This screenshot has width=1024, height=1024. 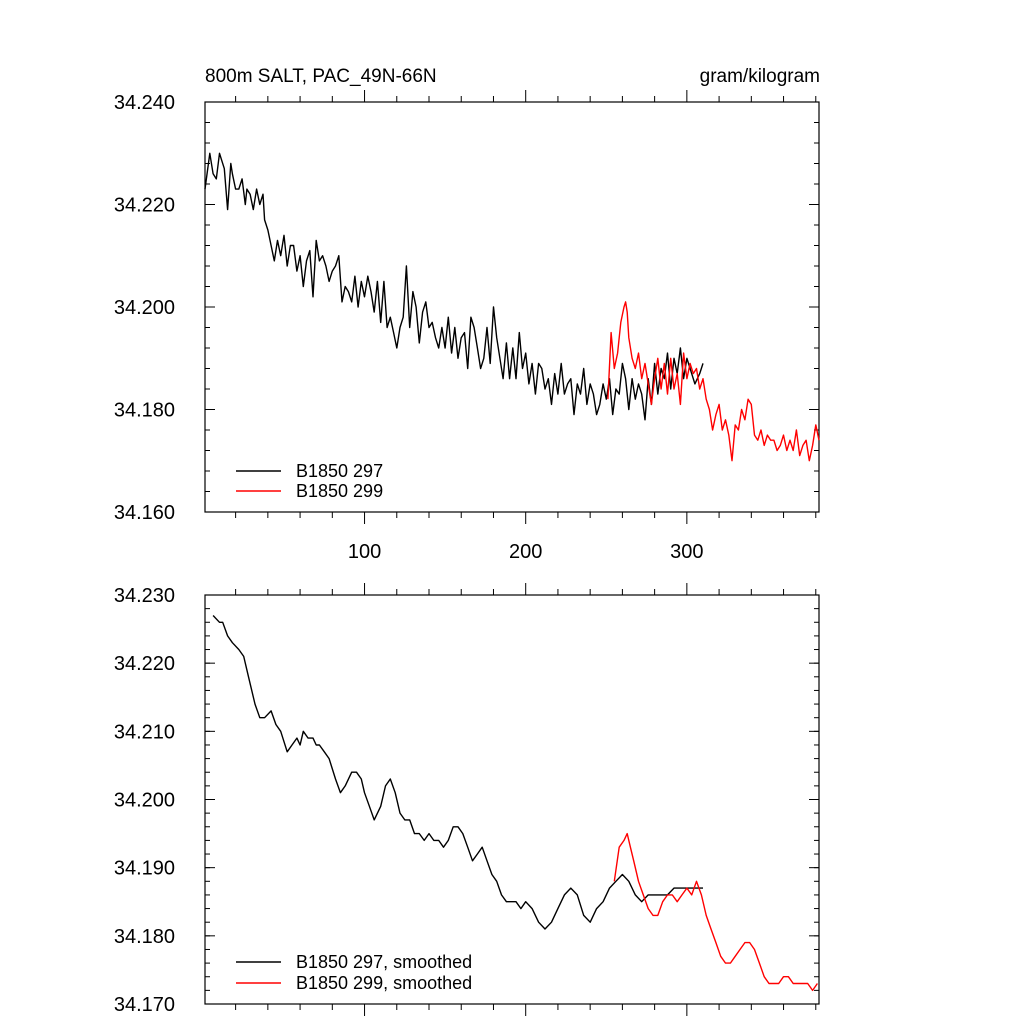 I want to click on top-y-tick-label: 34.200, so click(x=144, y=308).